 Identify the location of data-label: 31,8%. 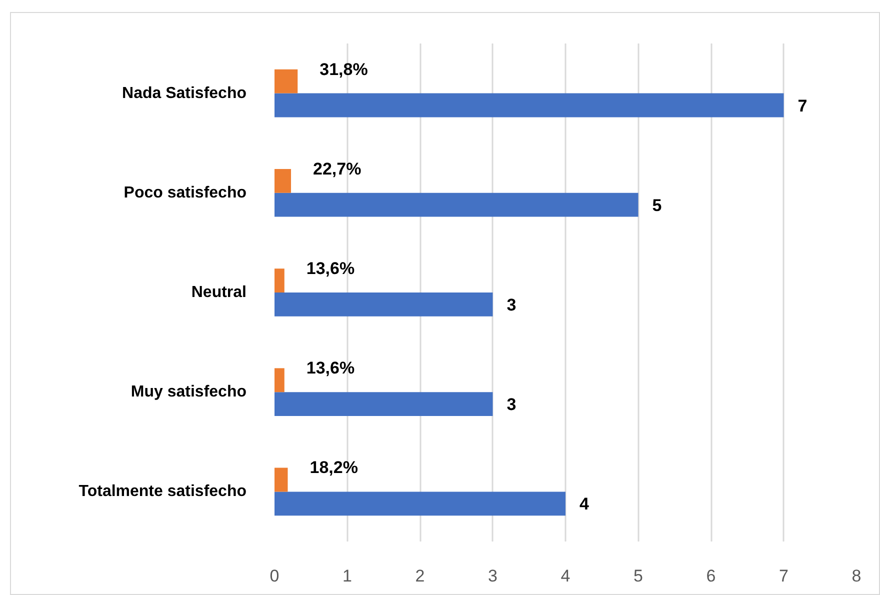
(344, 69).